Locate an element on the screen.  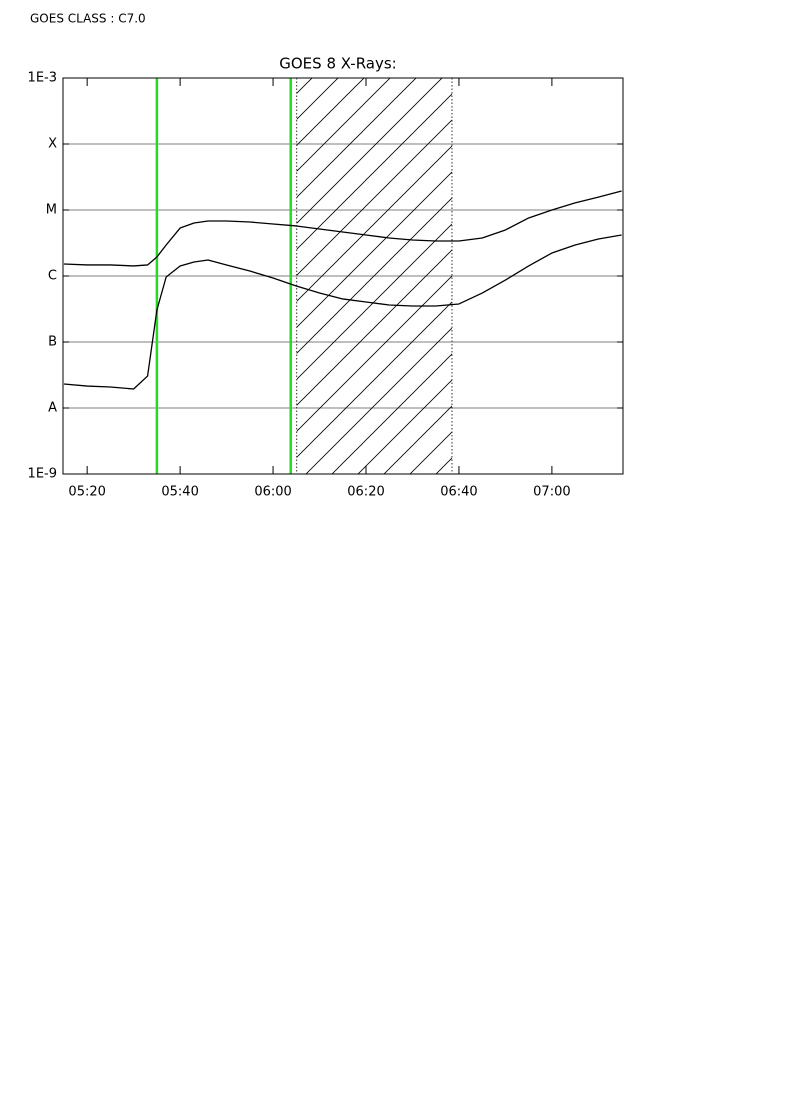
x-tick-label: 06:20 is located at coordinates (365, 492).